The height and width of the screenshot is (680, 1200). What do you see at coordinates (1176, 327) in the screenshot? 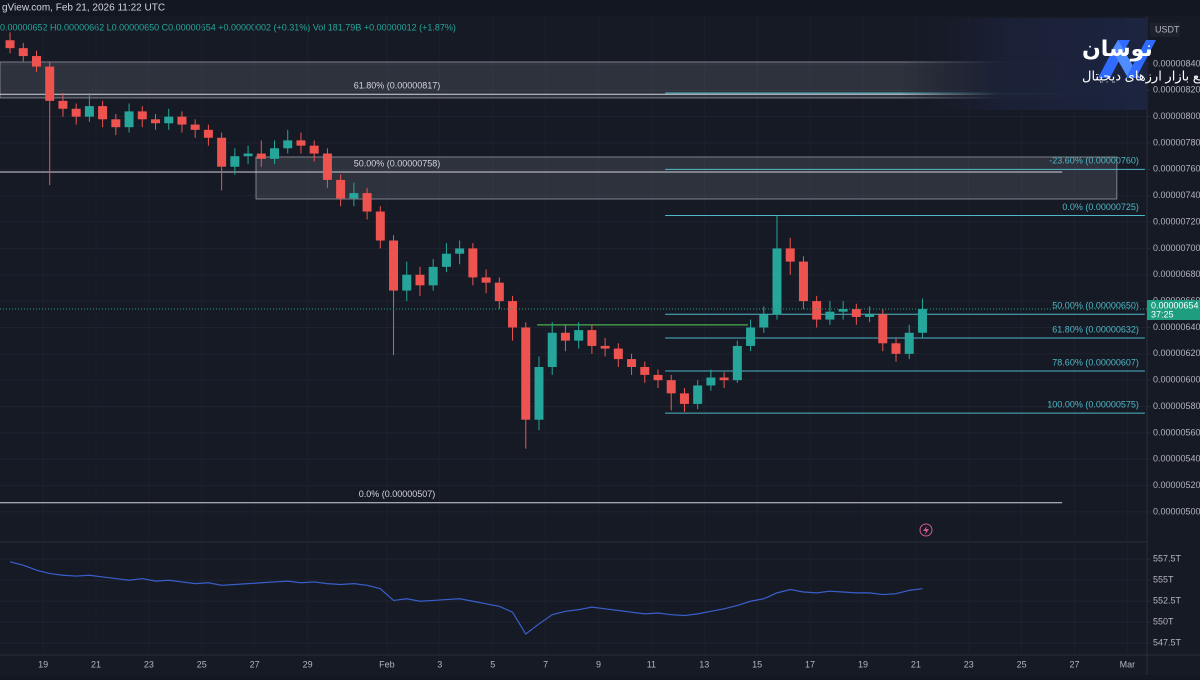
I see `y-tick-label: 0.00000640` at bounding box center [1176, 327].